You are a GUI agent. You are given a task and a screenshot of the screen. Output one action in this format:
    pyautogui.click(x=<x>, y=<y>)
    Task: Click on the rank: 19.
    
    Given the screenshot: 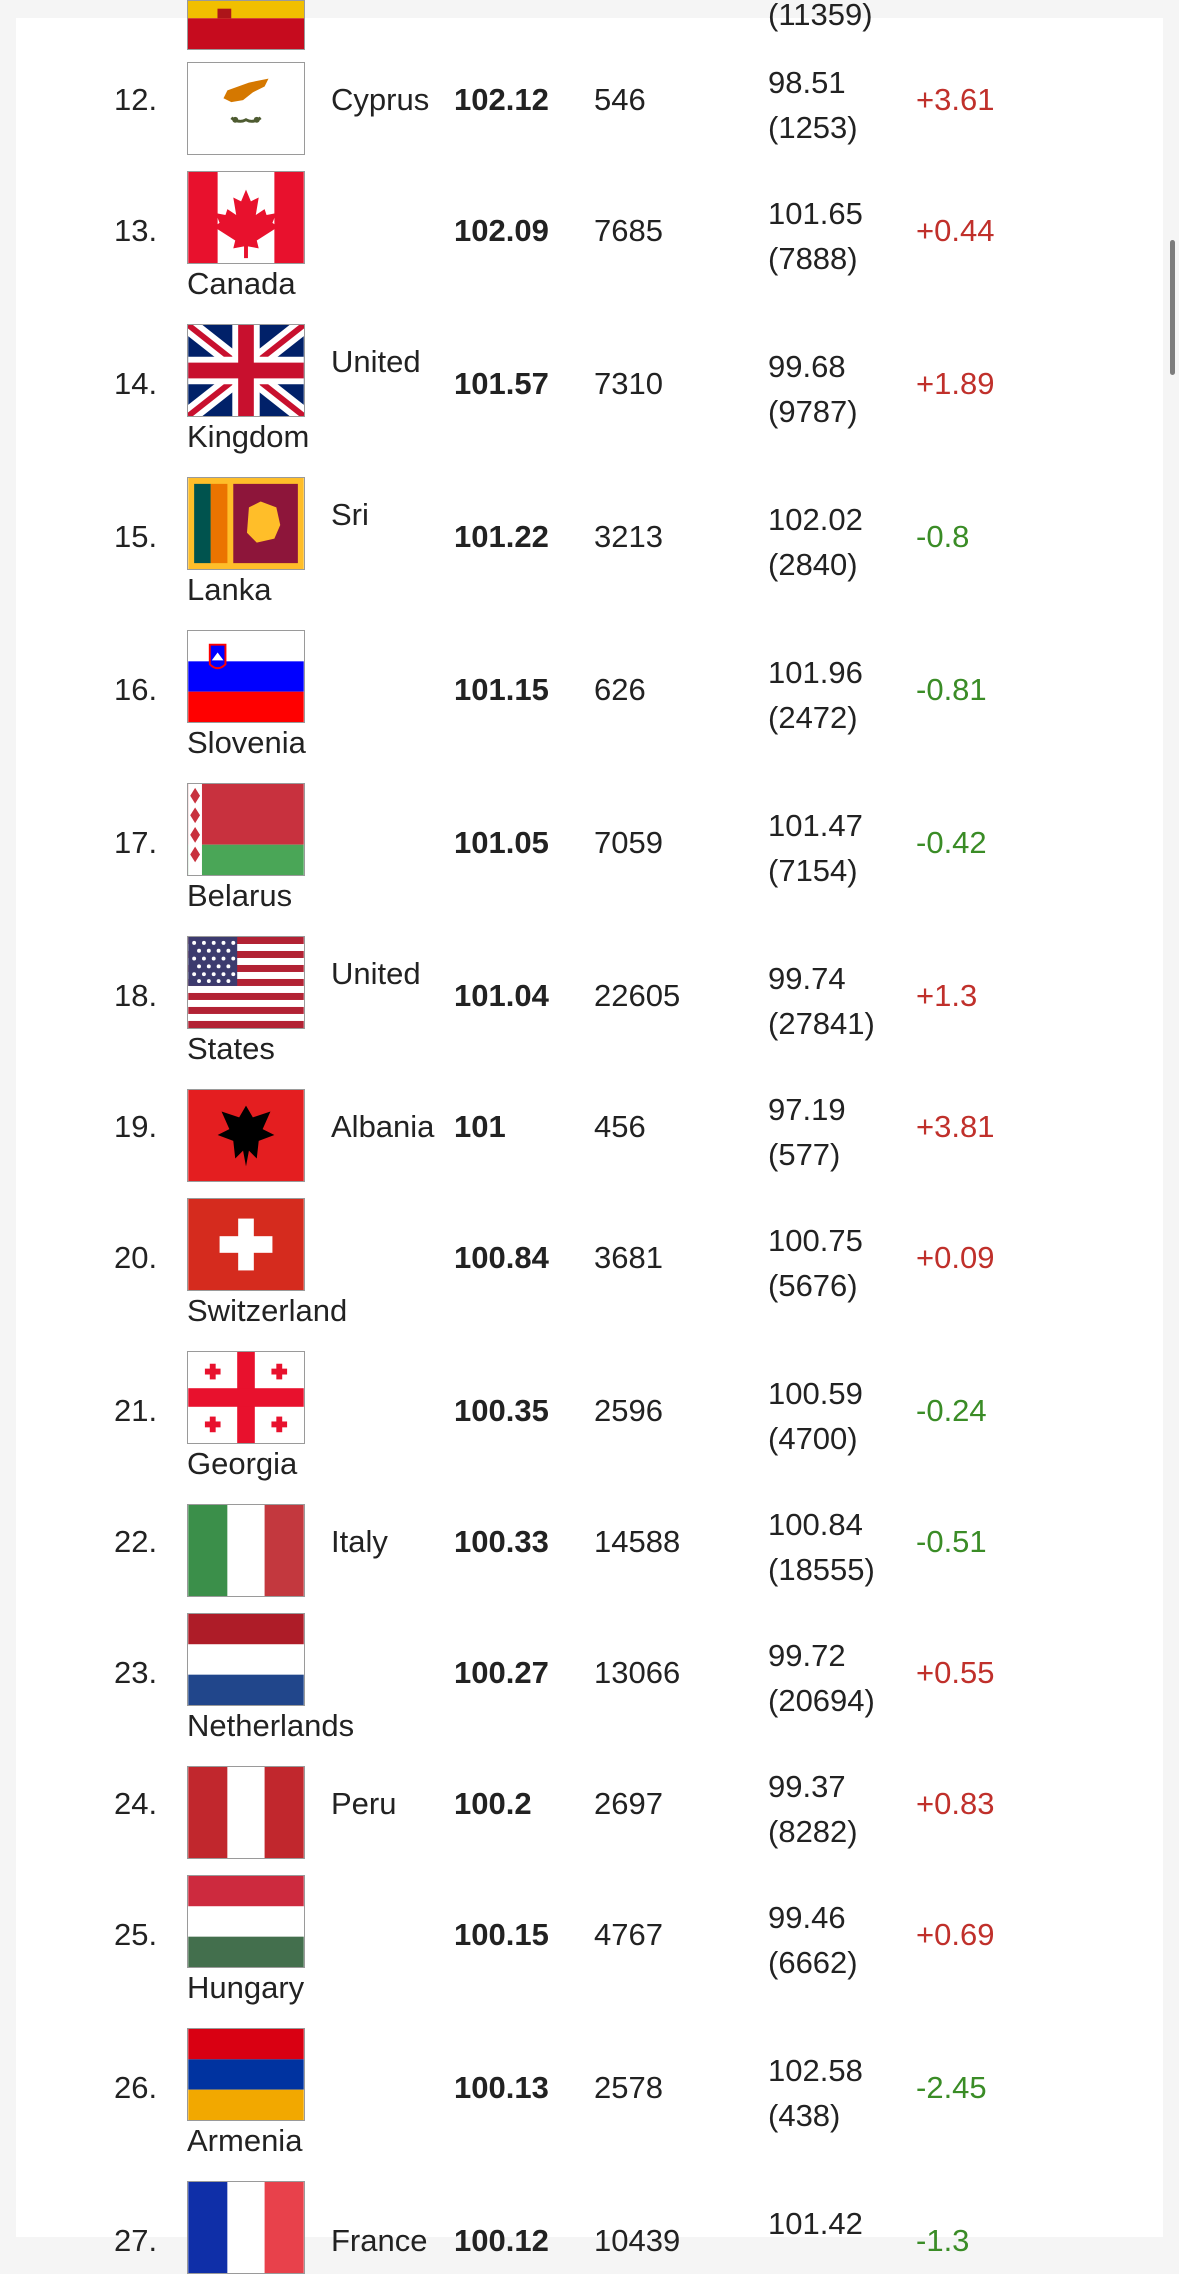 What is the action you would take?
    pyautogui.click(x=136, y=1126)
    